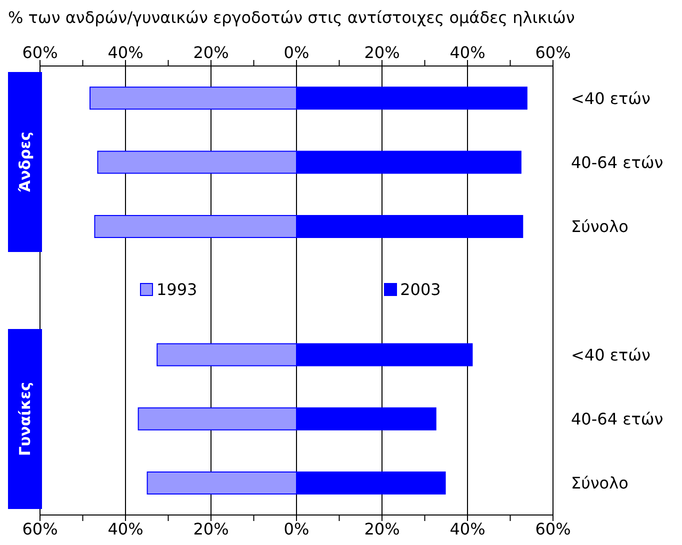 This screenshot has width=682, height=545. Describe the element at coordinates (420, 289) in the screenshot. I see `legend-label: 2003` at that location.